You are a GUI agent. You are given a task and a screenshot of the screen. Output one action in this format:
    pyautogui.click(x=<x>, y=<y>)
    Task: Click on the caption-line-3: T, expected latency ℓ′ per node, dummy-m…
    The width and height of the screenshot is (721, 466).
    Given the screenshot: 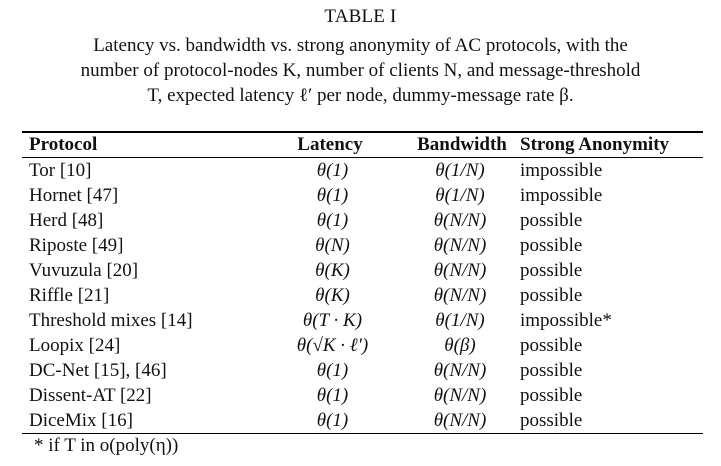 What is the action you would take?
    pyautogui.click(x=360, y=95)
    